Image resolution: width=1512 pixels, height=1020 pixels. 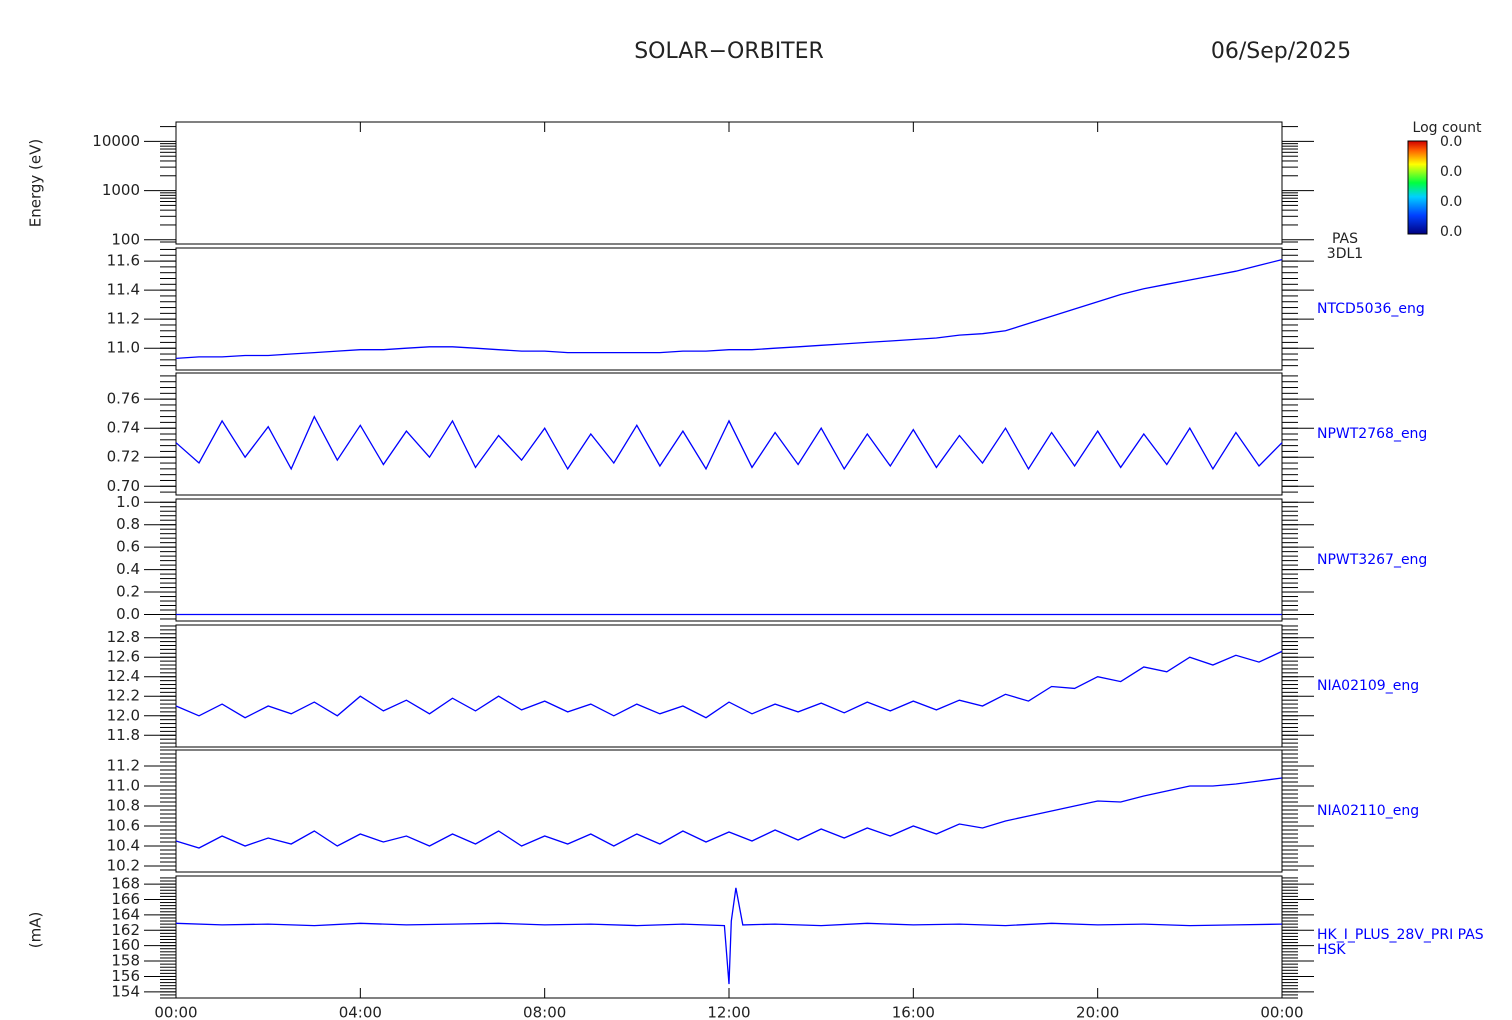 I want to click on series-label: NPWT2768_eng, so click(x=1372, y=434).